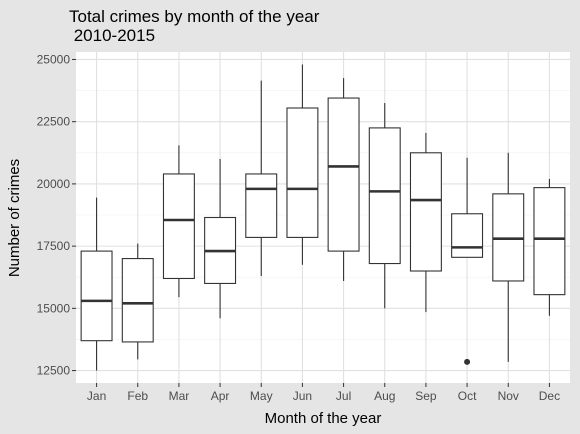 The height and width of the screenshot is (434, 580). What do you see at coordinates (323, 418) in the screenshot?
I see `x-axis-title: Month of the year` at bounding box center [323, 418].